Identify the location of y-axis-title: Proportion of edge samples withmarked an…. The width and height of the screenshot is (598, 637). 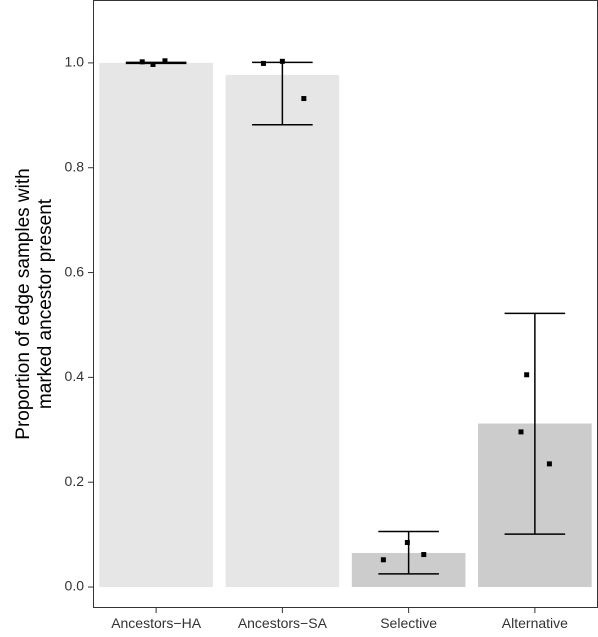
(34, 303).